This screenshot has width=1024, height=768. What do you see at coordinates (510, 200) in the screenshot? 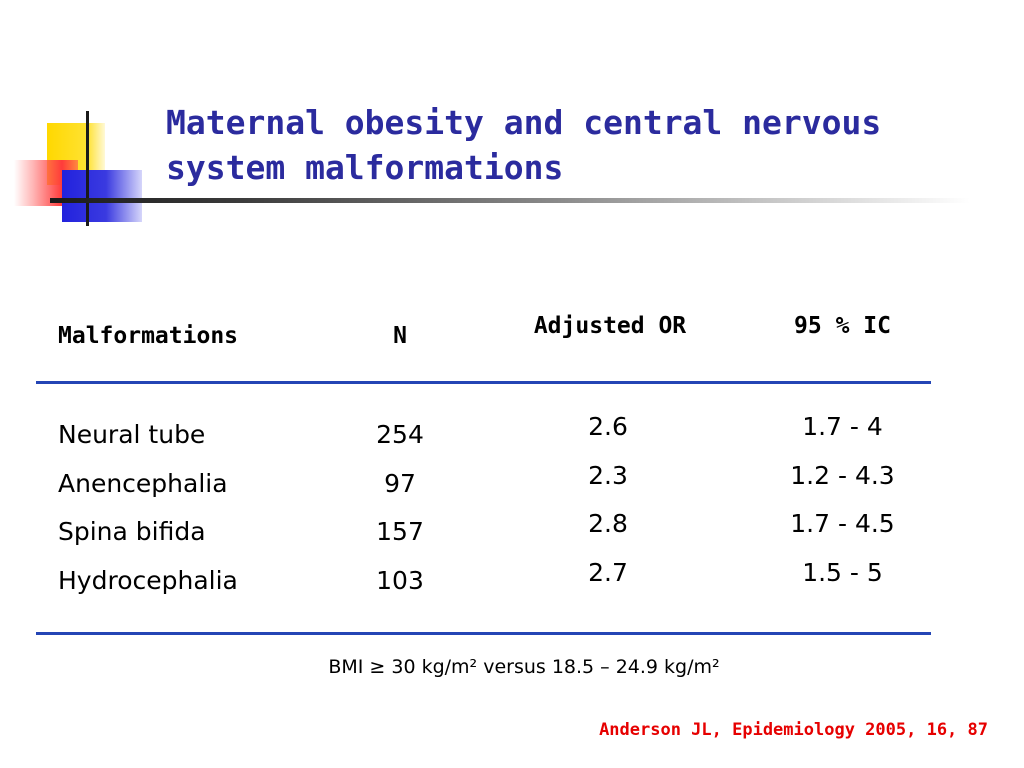
I see `title-underline` at bounding box center [510, 200].